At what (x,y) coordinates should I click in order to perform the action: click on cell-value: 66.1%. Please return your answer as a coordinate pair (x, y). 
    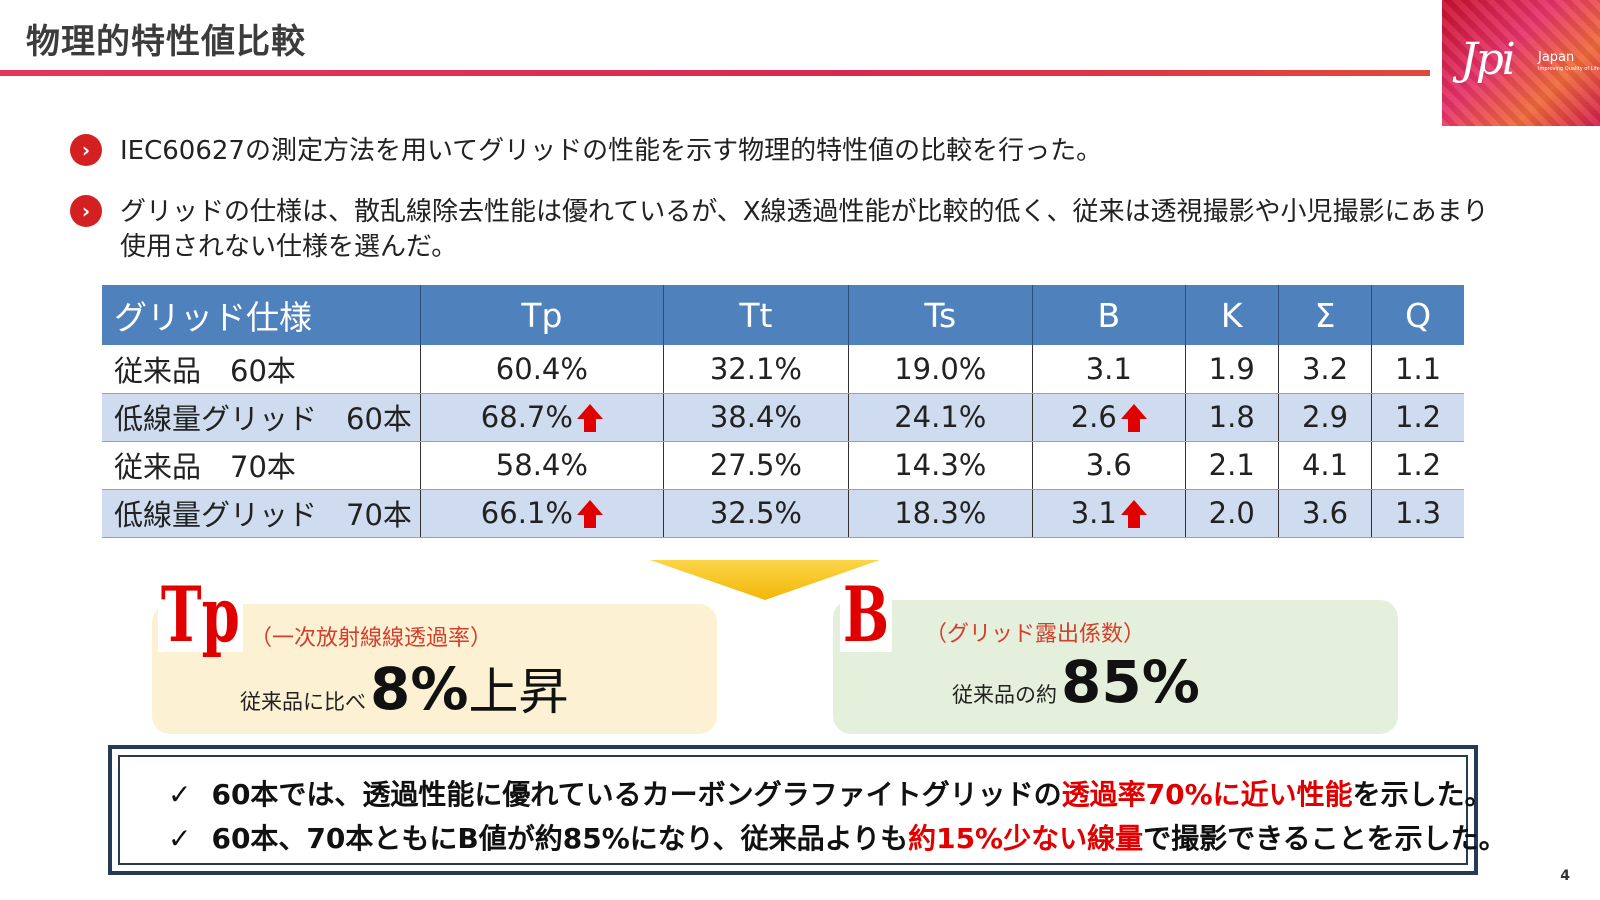
    Looking at the image, I should click on (526, 513).